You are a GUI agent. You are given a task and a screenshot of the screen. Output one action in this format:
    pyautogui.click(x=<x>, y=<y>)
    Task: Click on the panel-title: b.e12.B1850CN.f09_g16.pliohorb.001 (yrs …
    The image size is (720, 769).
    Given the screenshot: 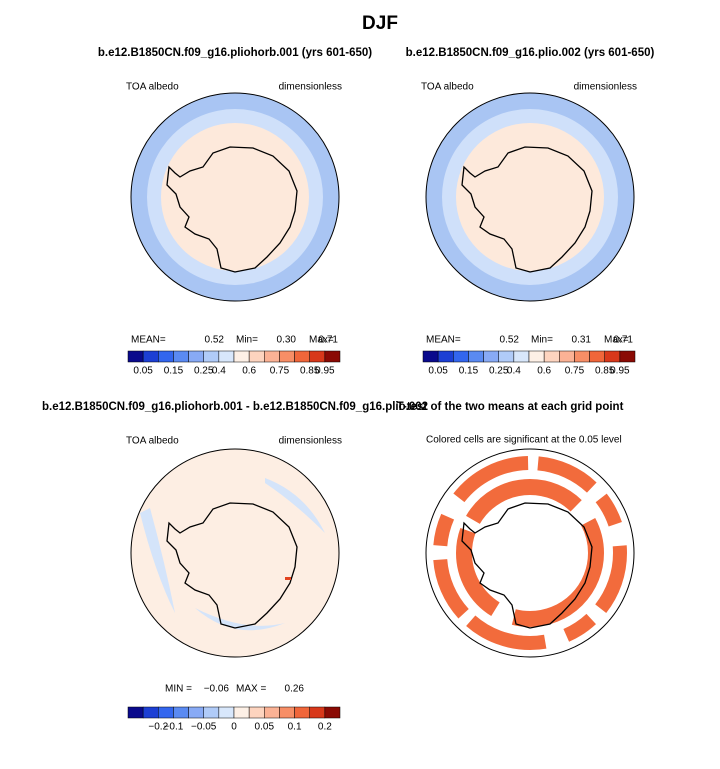 What is the action you would take?
    pyautogui.click(x=235, y=53)
    